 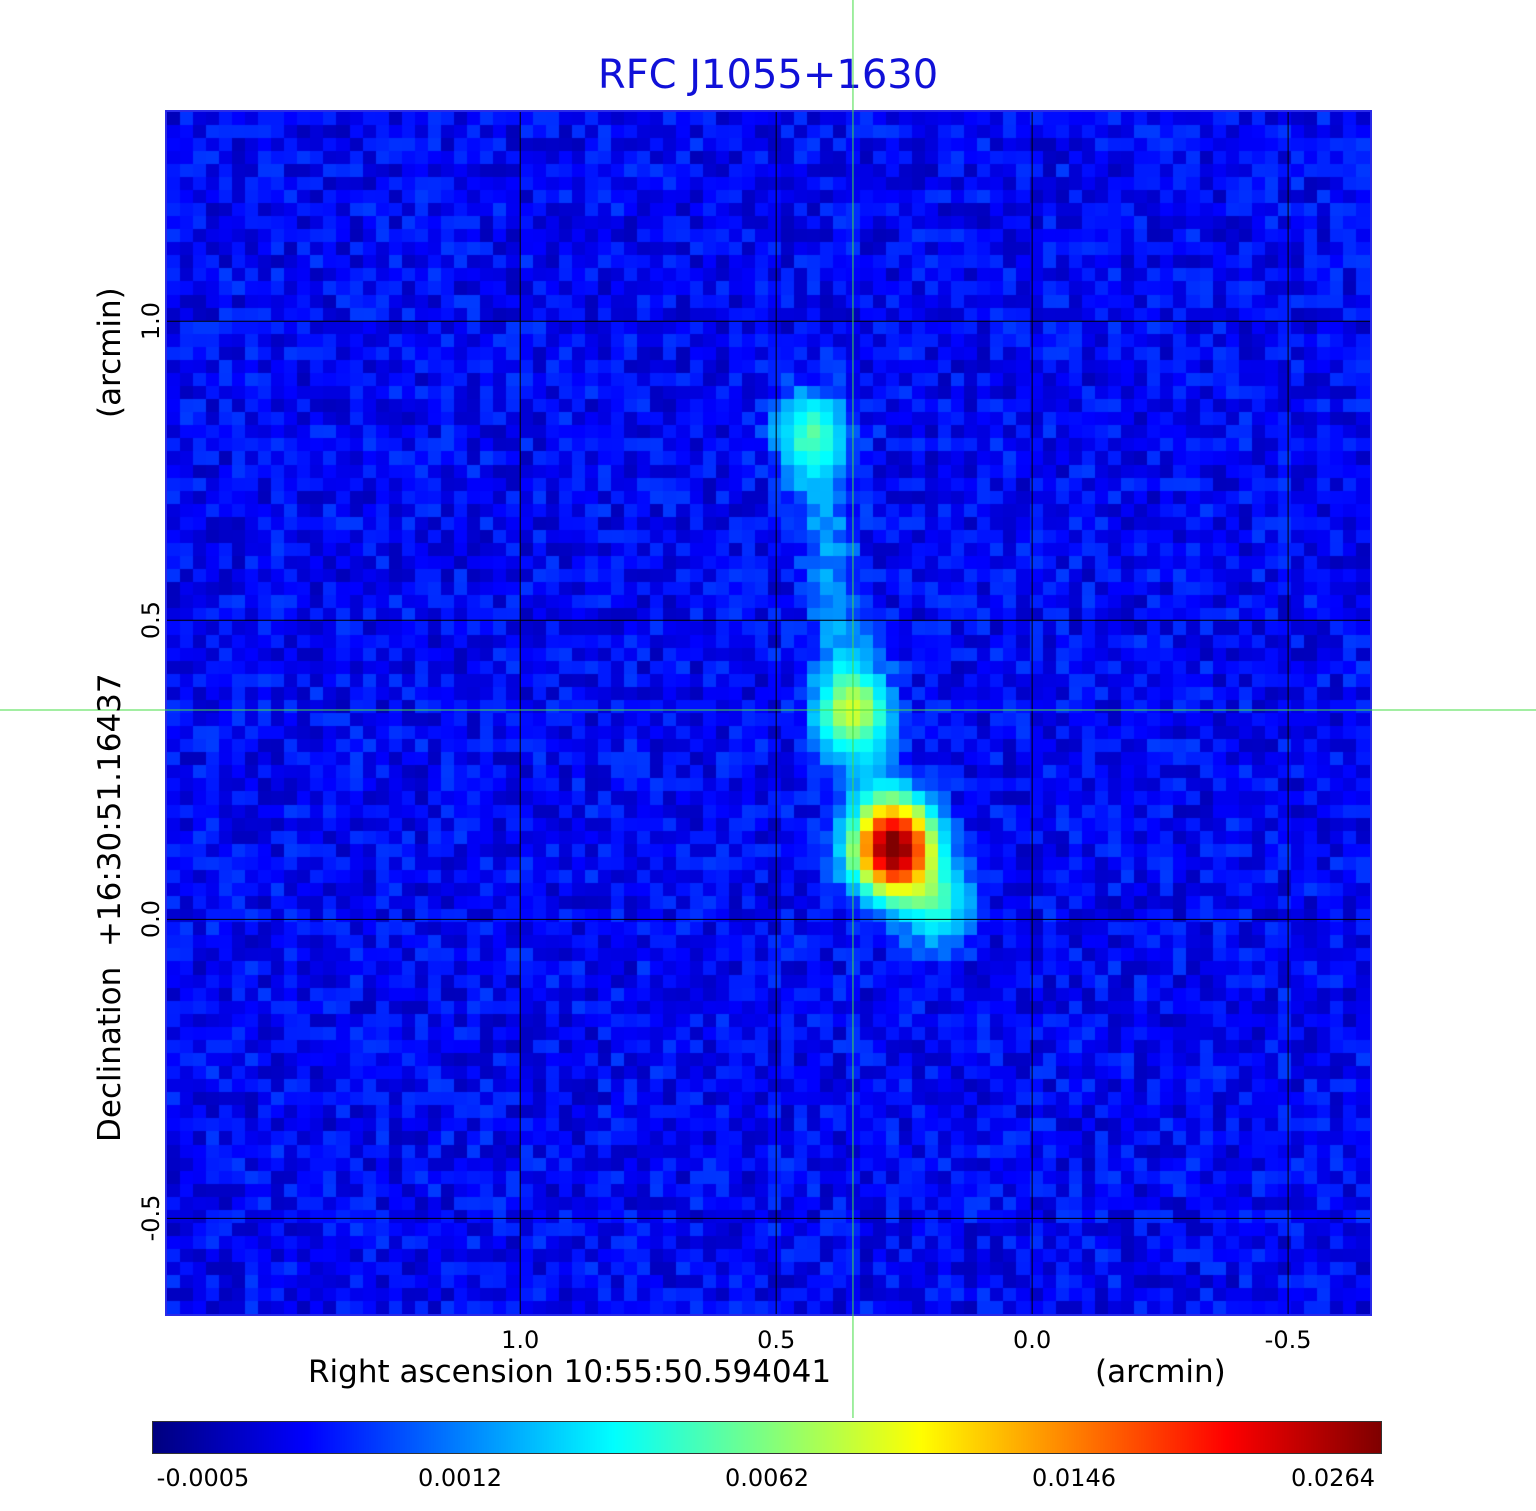 What do you see at coordinates (110, 907) in the screenshot?
I see `y-axis-label: Declination +16:30:51.16437` at bounding box center [110, 907].